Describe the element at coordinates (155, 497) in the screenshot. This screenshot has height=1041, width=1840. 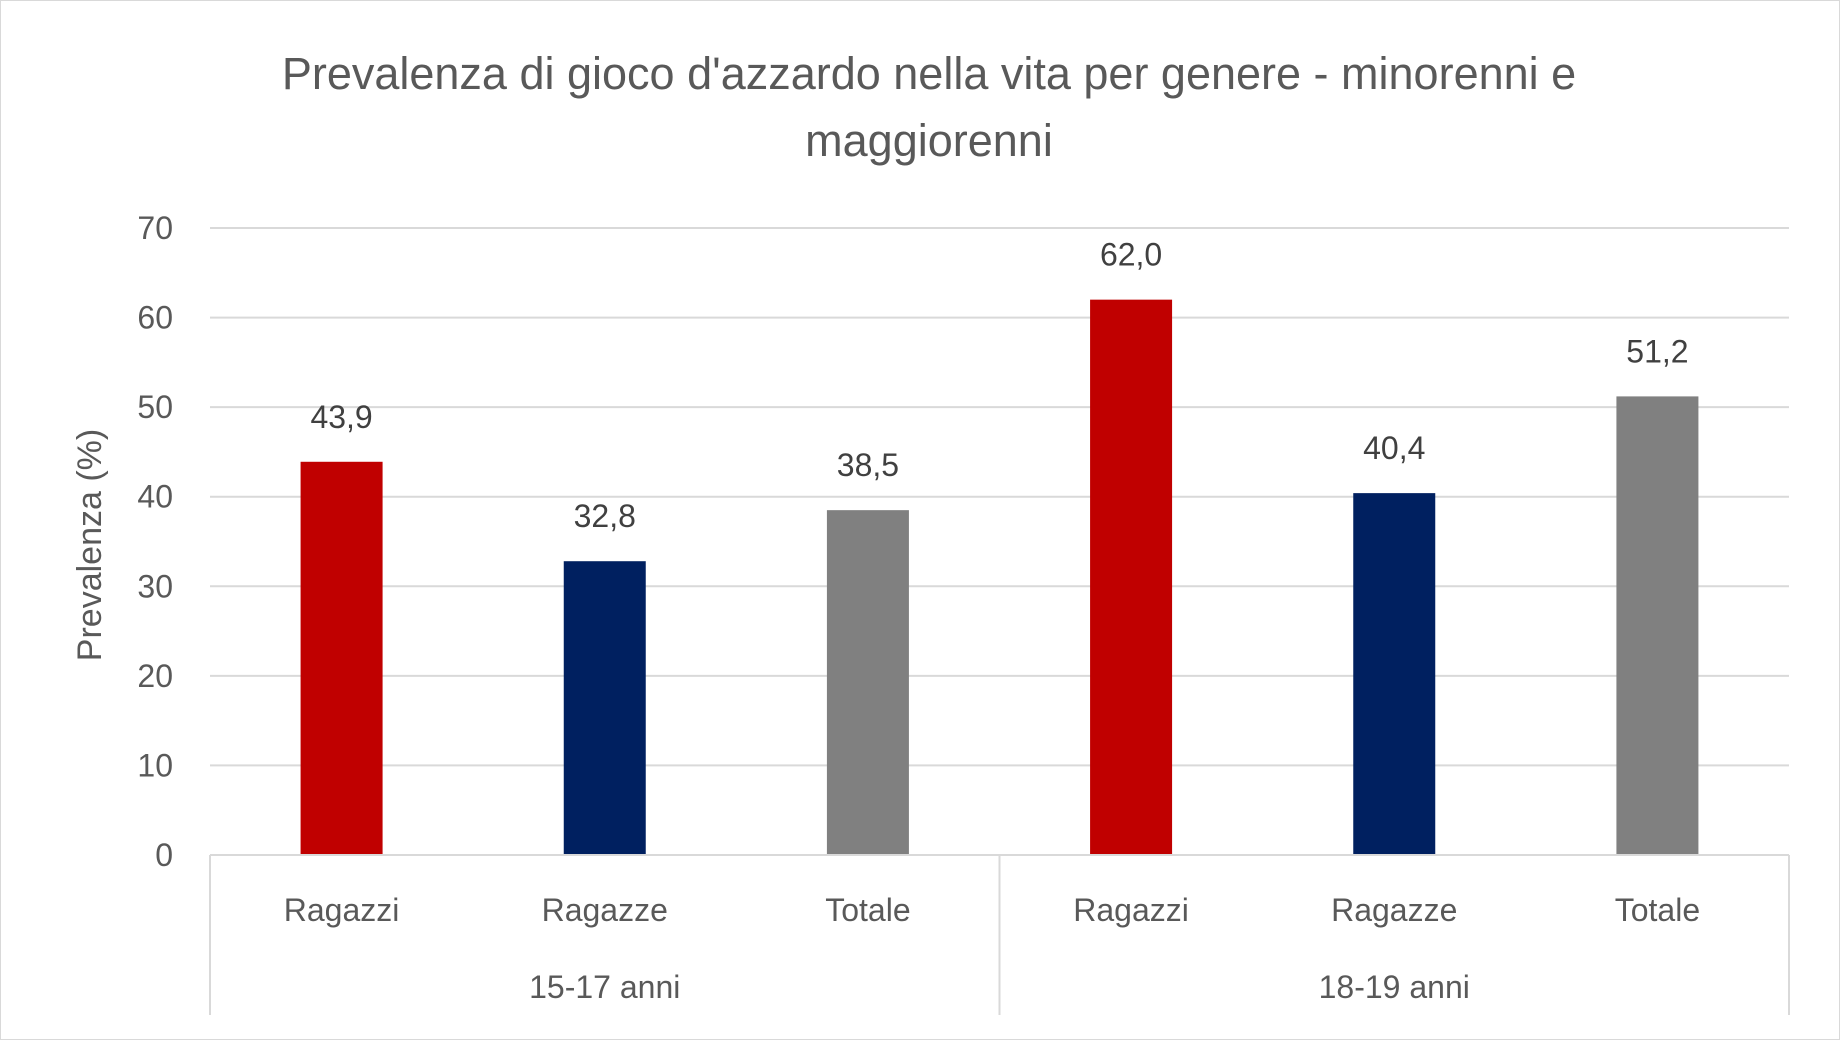
I see `y-tick-label: 40` at that location.